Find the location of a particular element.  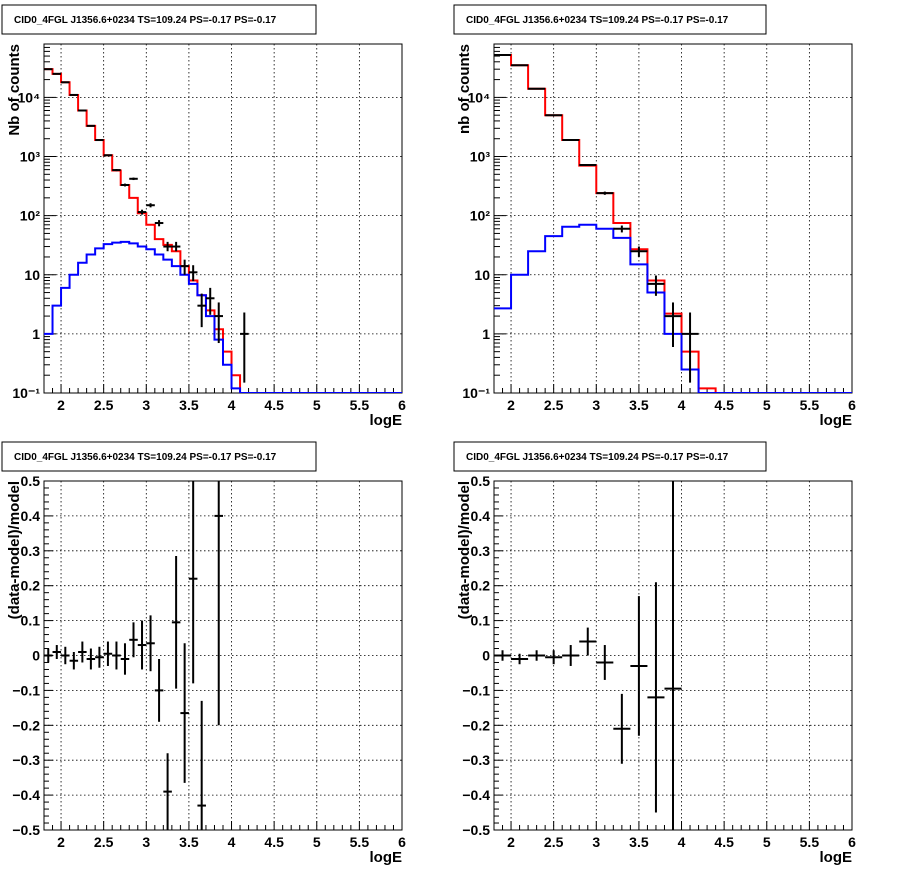

y-tick-label: 10⁴ is located at coordinates (479, 97).